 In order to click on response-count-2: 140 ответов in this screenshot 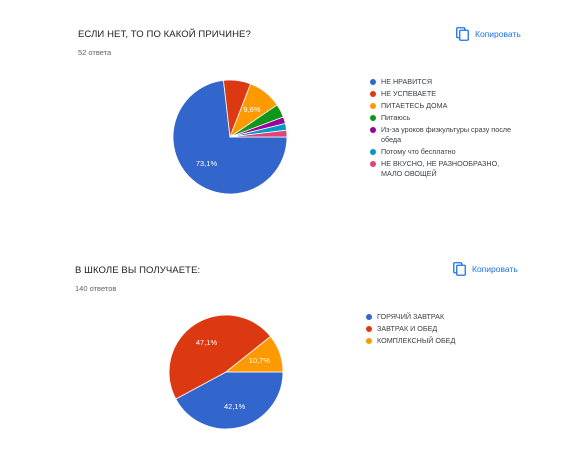, I will do `click(96, 288)`.